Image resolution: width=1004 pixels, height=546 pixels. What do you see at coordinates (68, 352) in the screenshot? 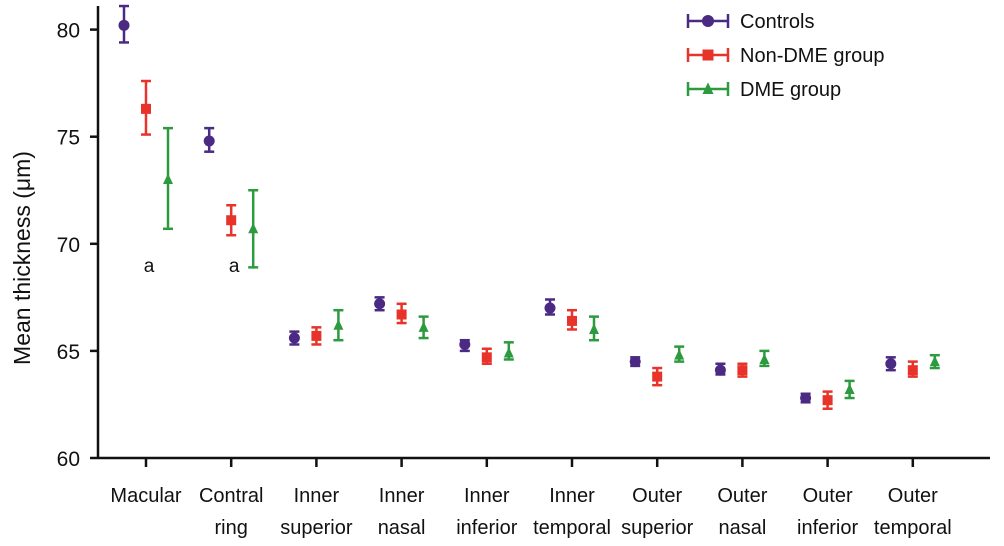
I see `y-tick-label: 65` at bounding box center [68, 352].